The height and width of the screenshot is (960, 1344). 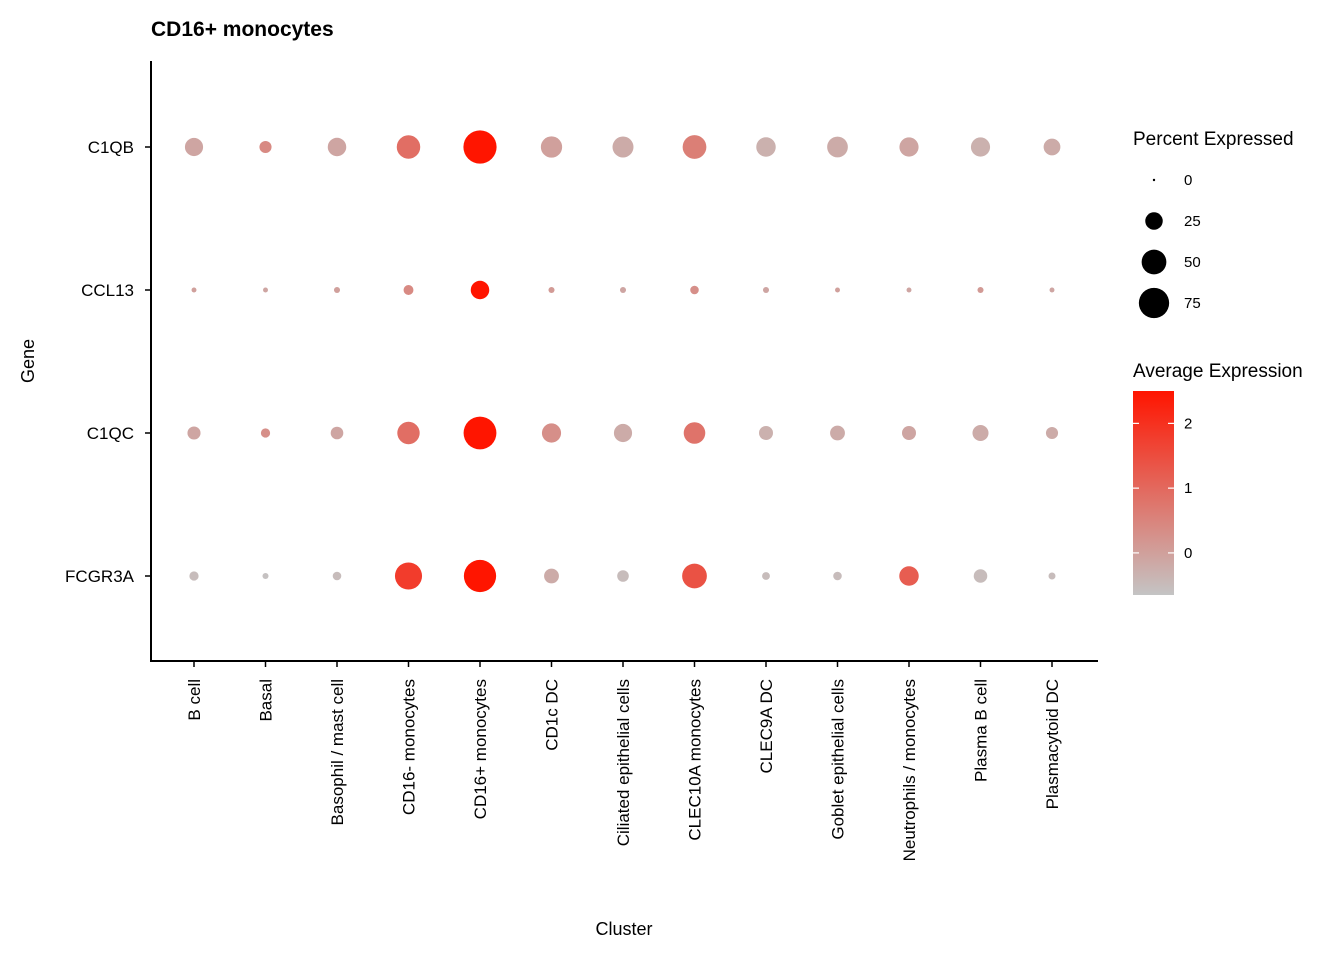 I want to click on y-axis-ticks: C1QB CCL13 C1QC FCGR3A, so click(x=108, y=362).